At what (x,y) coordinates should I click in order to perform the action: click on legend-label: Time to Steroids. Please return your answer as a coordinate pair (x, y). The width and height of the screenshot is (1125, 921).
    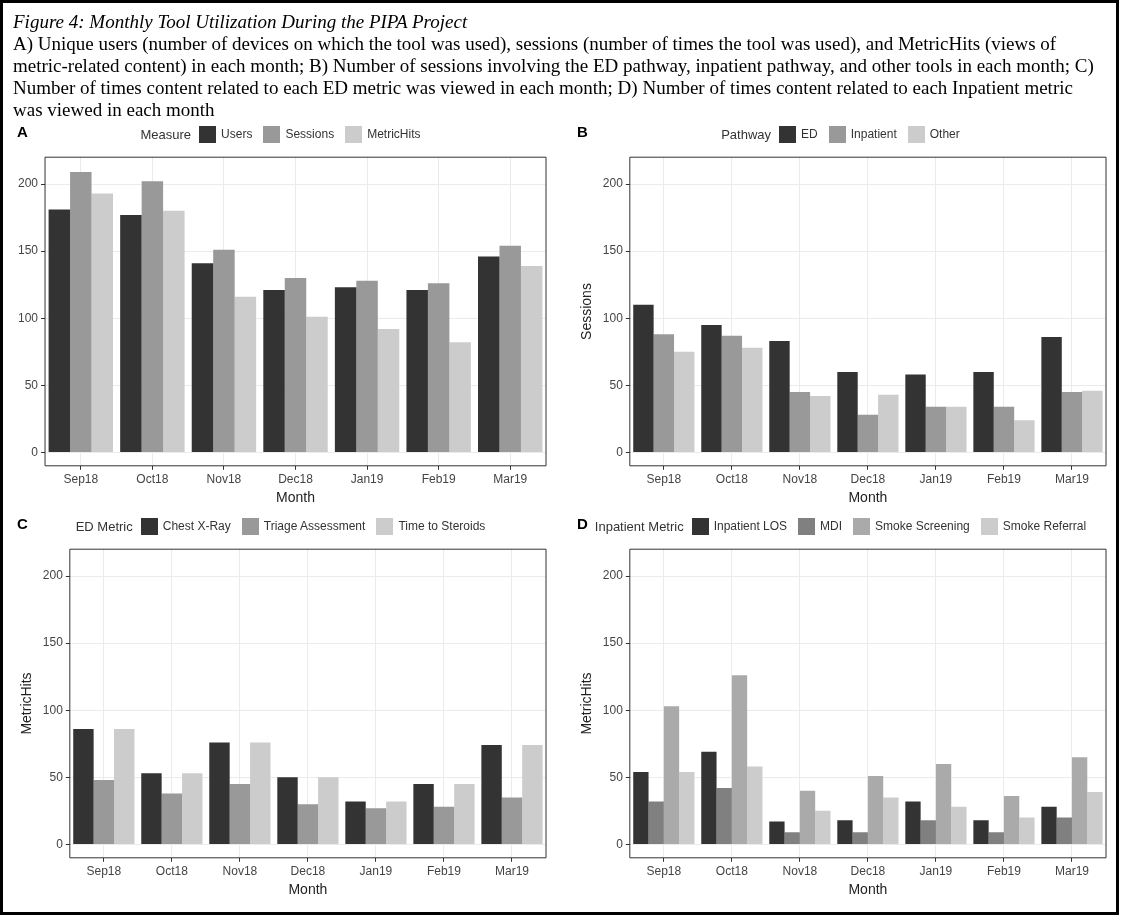
    Looking at the image, I should click on (442, 526).